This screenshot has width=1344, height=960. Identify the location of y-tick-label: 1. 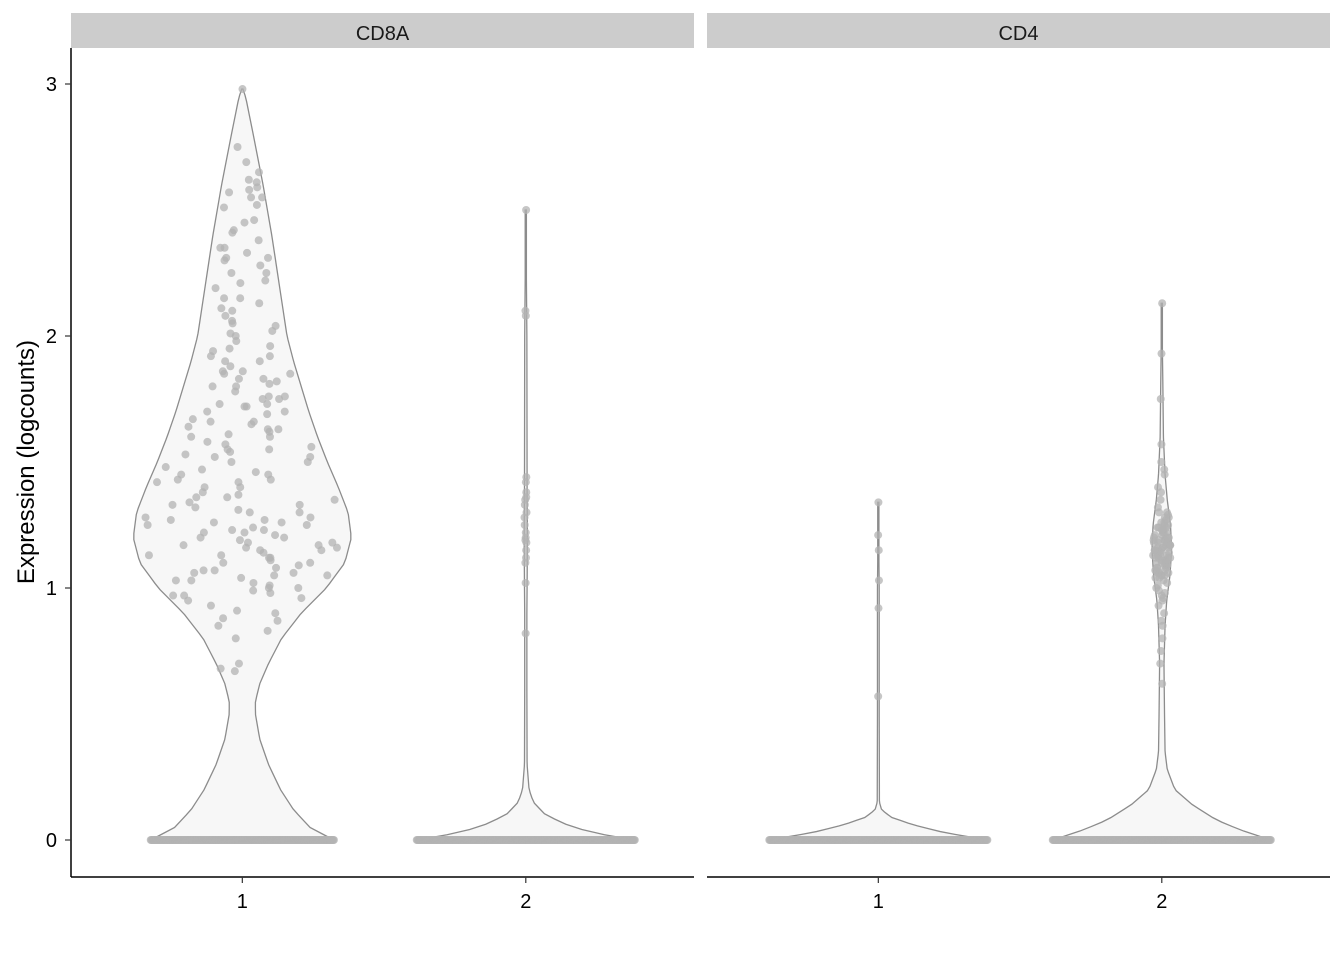
(51, 589).